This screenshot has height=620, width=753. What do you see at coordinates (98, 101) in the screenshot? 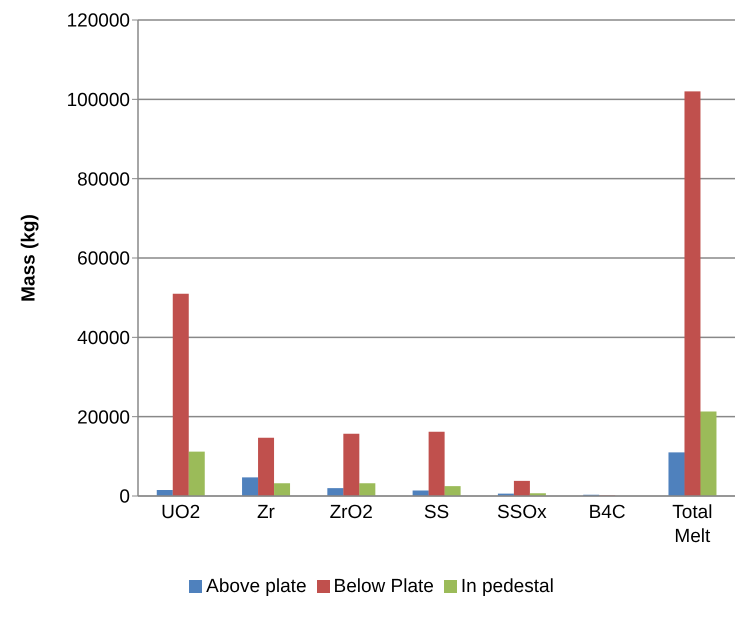
I see `y-tick-label: 100000` at bounding box center [98, 101].